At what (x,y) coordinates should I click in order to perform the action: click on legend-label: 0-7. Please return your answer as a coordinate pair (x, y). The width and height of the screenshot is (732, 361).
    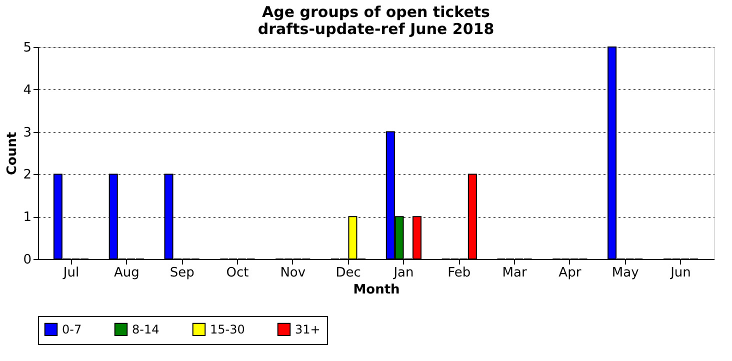
    Looking at the image, I should click on (72, 329).